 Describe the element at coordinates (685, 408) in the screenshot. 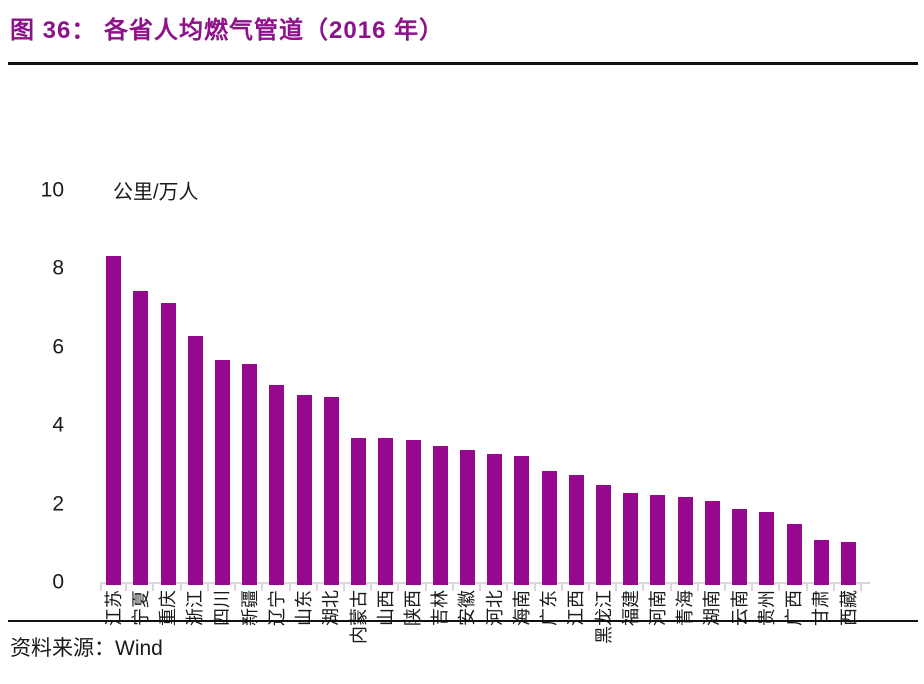

I see `bar-slot: 青海` at that location.